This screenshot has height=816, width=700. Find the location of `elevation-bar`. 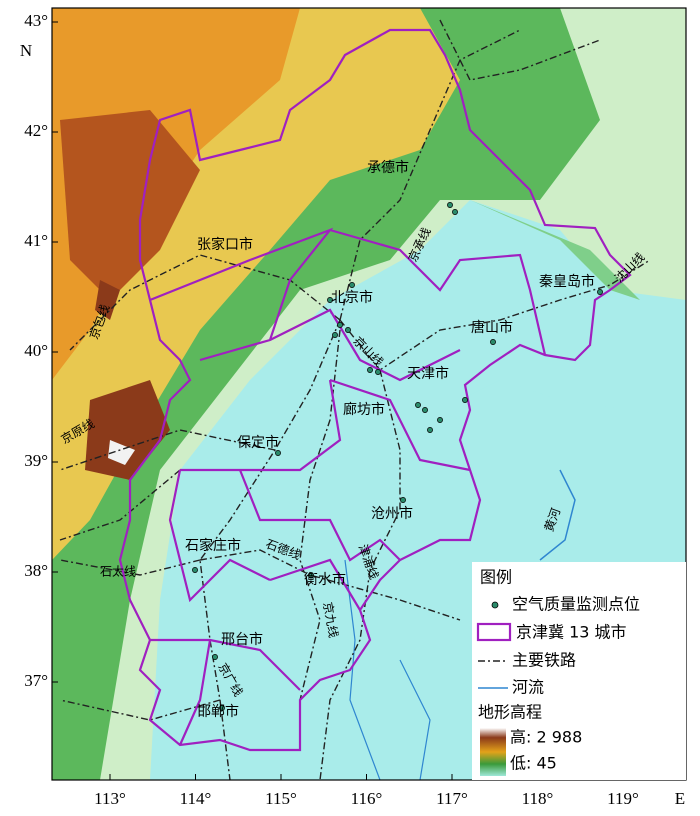

elevation-bar is located at coordinates (493, 752).